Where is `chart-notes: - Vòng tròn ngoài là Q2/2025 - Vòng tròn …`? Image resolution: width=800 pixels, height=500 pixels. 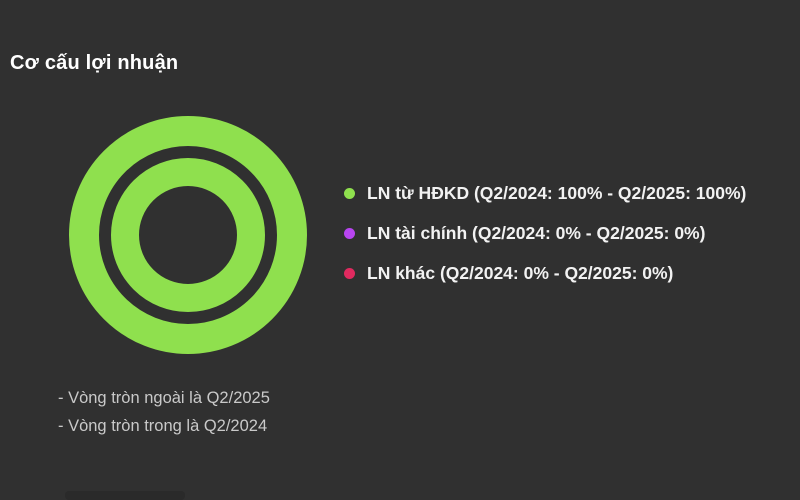 chart-notes: - Vòng tròn ngoài là Q2/2025 - Vòng tròn … is located at coordinates (164, 412).